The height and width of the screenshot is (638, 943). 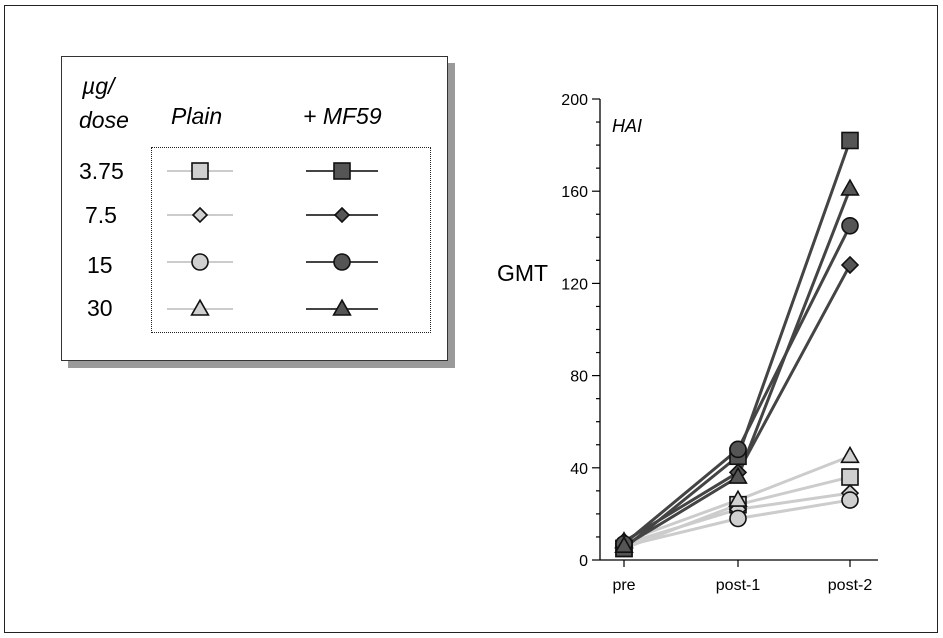 What do you see at coordinates (342, 262) in the screenshot?
I see `legend-mf59-circle-marker` at bounding box center [342, 262].